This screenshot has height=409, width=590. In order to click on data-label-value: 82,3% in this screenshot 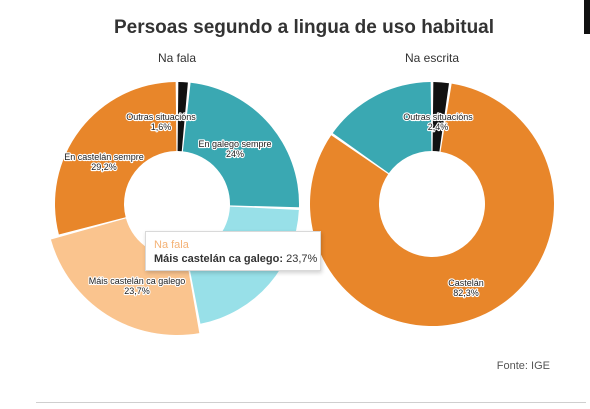, I will do `click(466, 293)`.